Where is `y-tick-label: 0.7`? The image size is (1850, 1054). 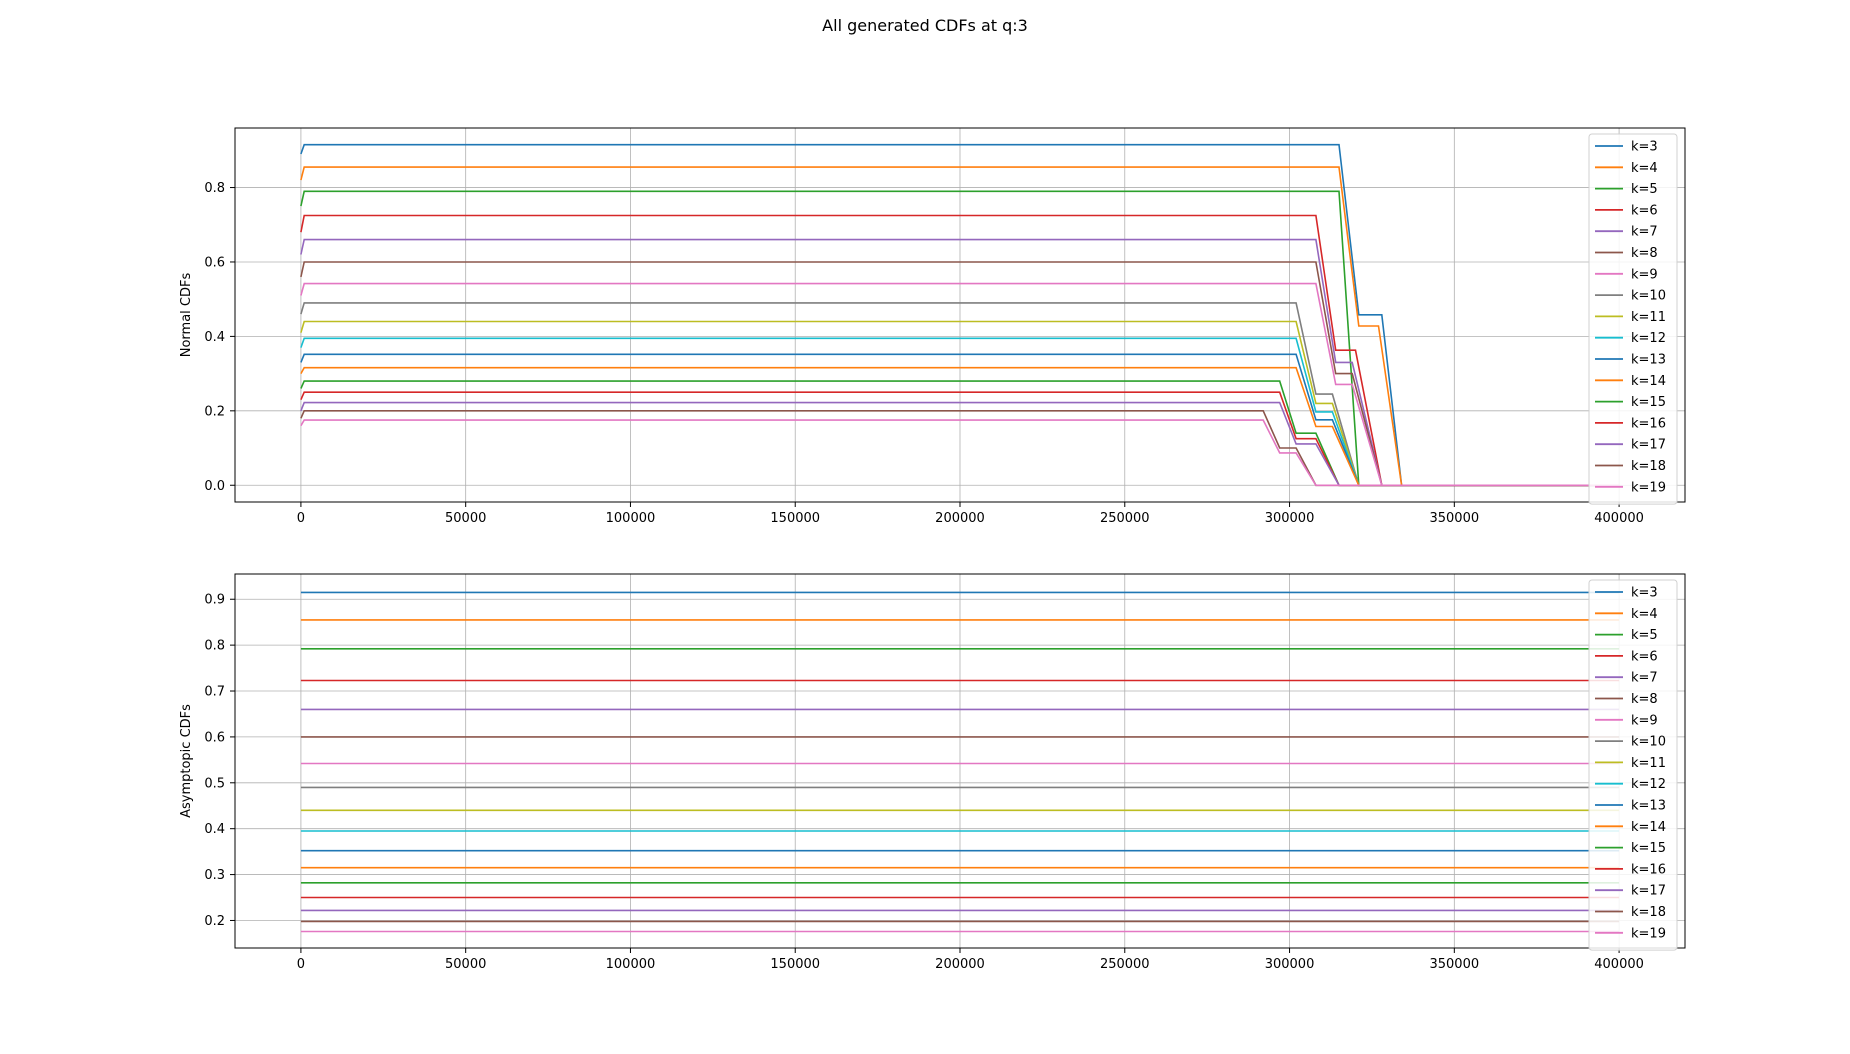 y-tick-label: 0.7 is located at coordinates (214, 692).